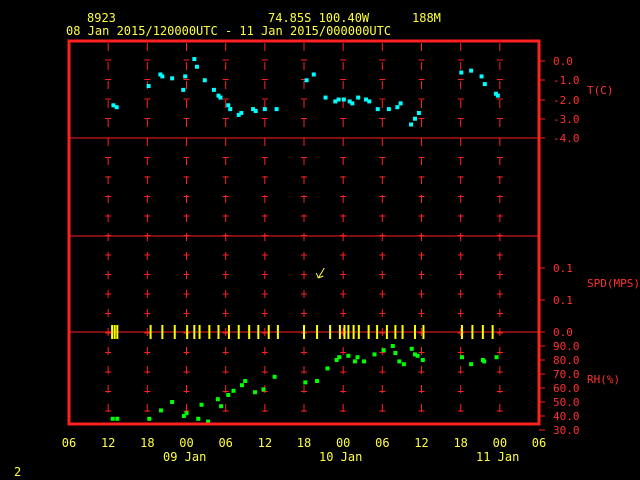 This screenshot has height=480, width=640. Describe the element at coordinates (184, 457) in the screenshot. I see `day-label-09: 09 Jan` at that location.